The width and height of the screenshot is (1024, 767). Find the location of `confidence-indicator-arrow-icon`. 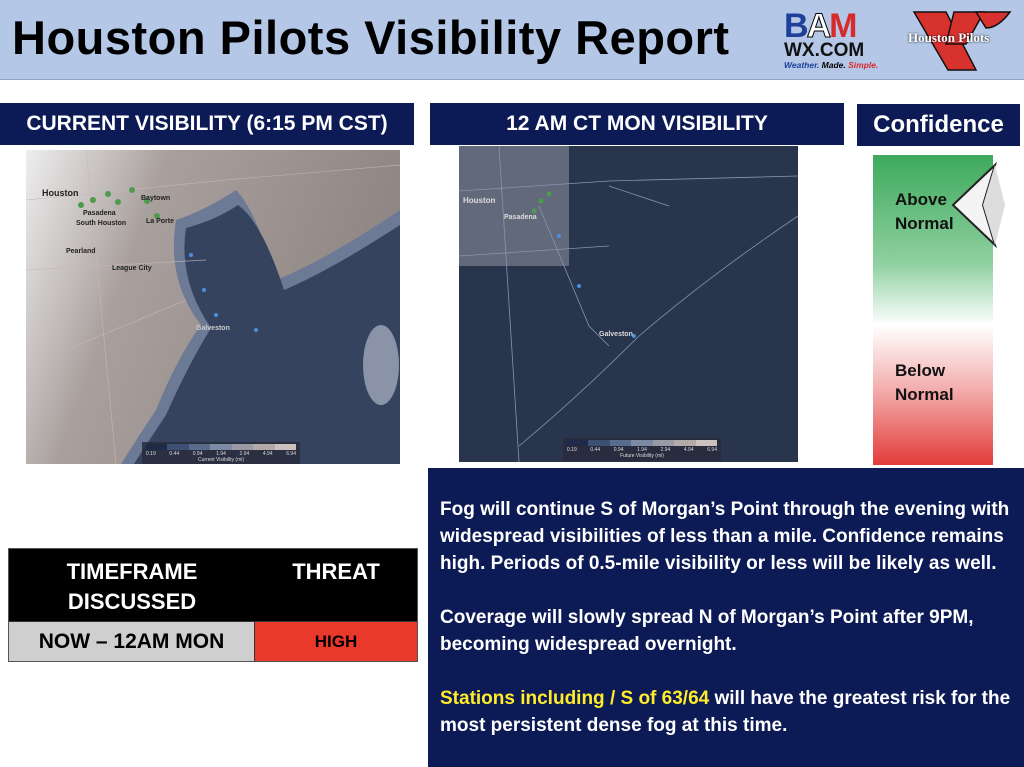

confidence-indicator-arrow-icon is located at coordinates (978, 205).